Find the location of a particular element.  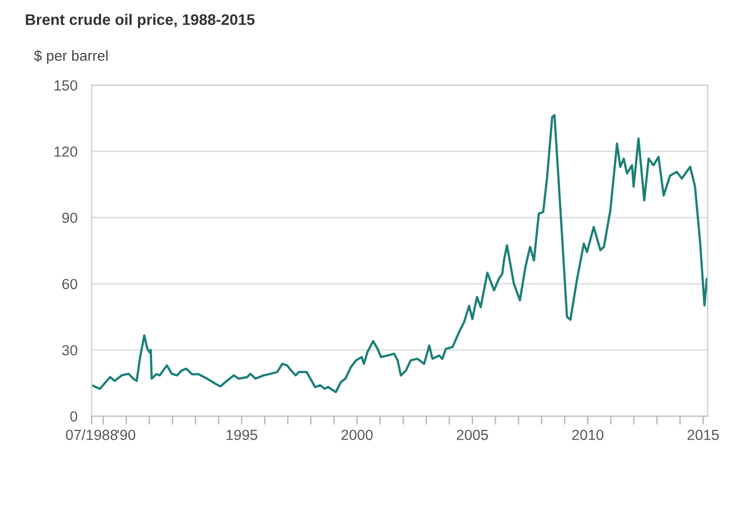

x-tick-label: 2000 is located at coordinates (357, 435).